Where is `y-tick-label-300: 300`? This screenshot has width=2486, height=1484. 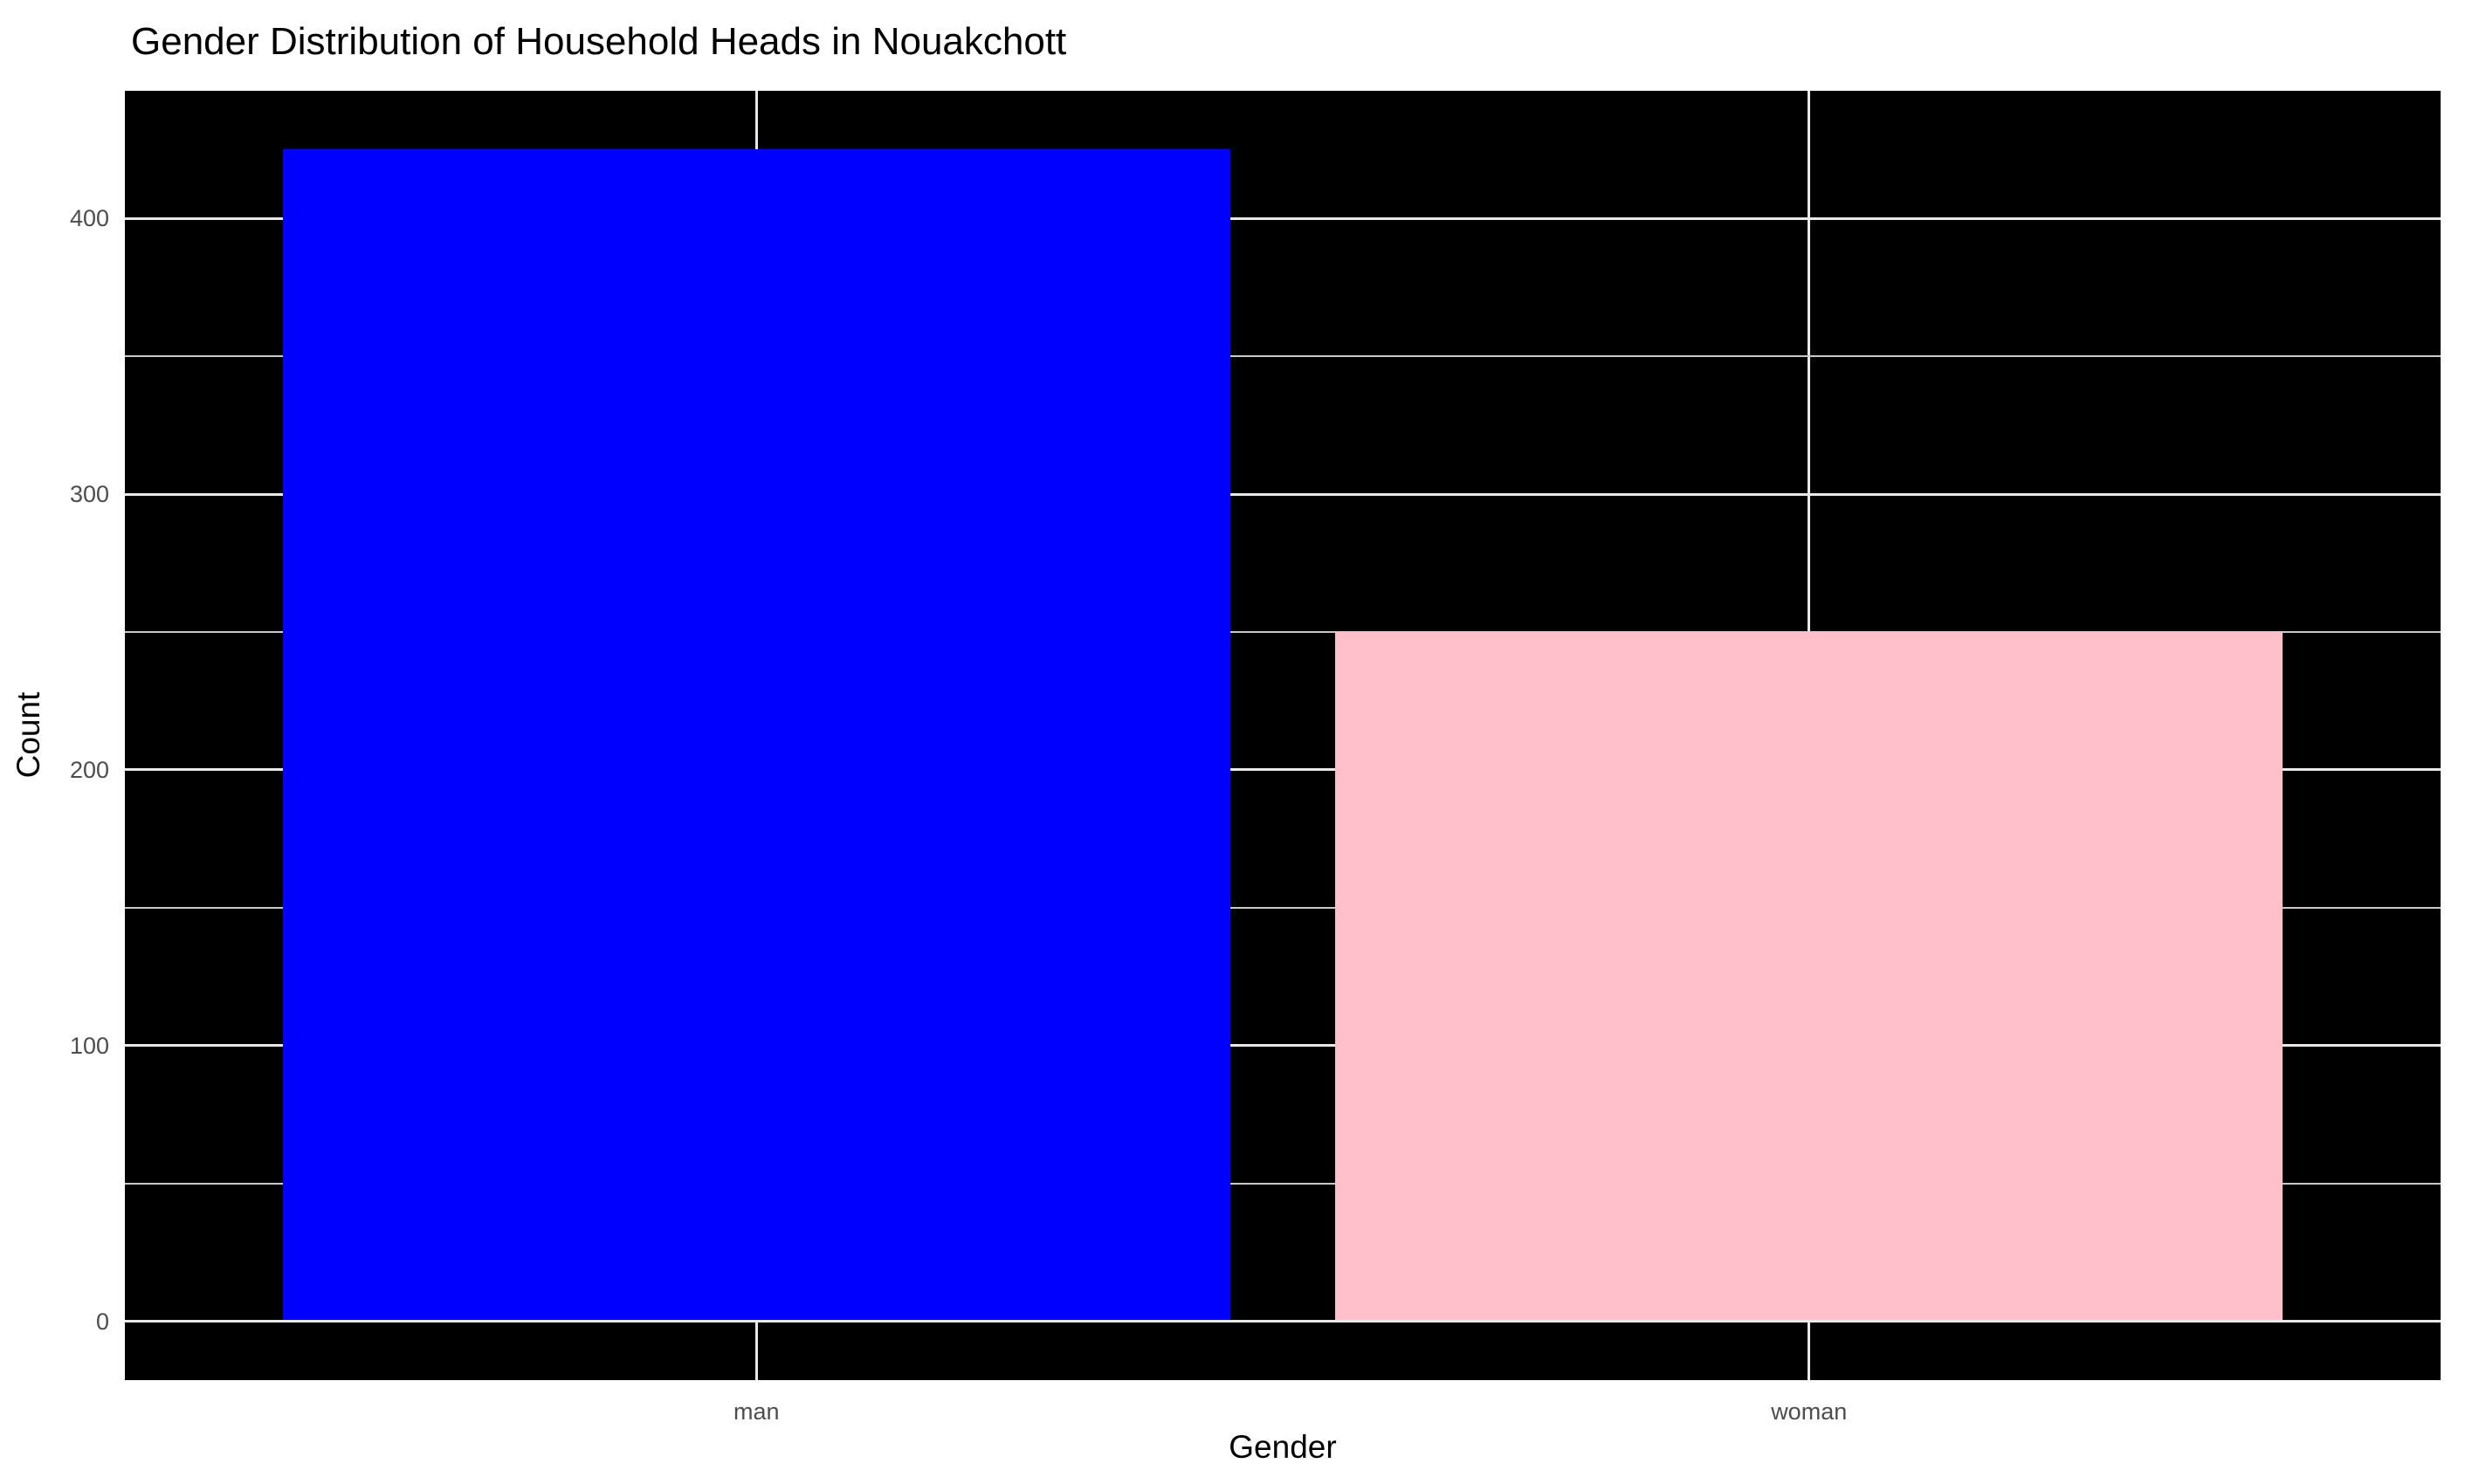
y-tick-label-300: 300 is located at coordinates (89, 495).